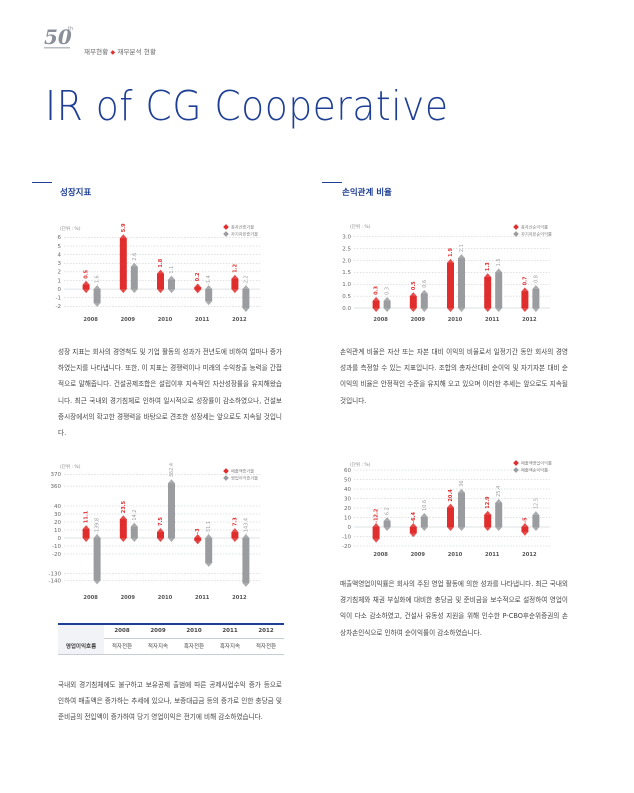 The width and height of the screenshot is (634, 793). I want to click on section-title-profit: 손익관계 비율, so click(367, 193).